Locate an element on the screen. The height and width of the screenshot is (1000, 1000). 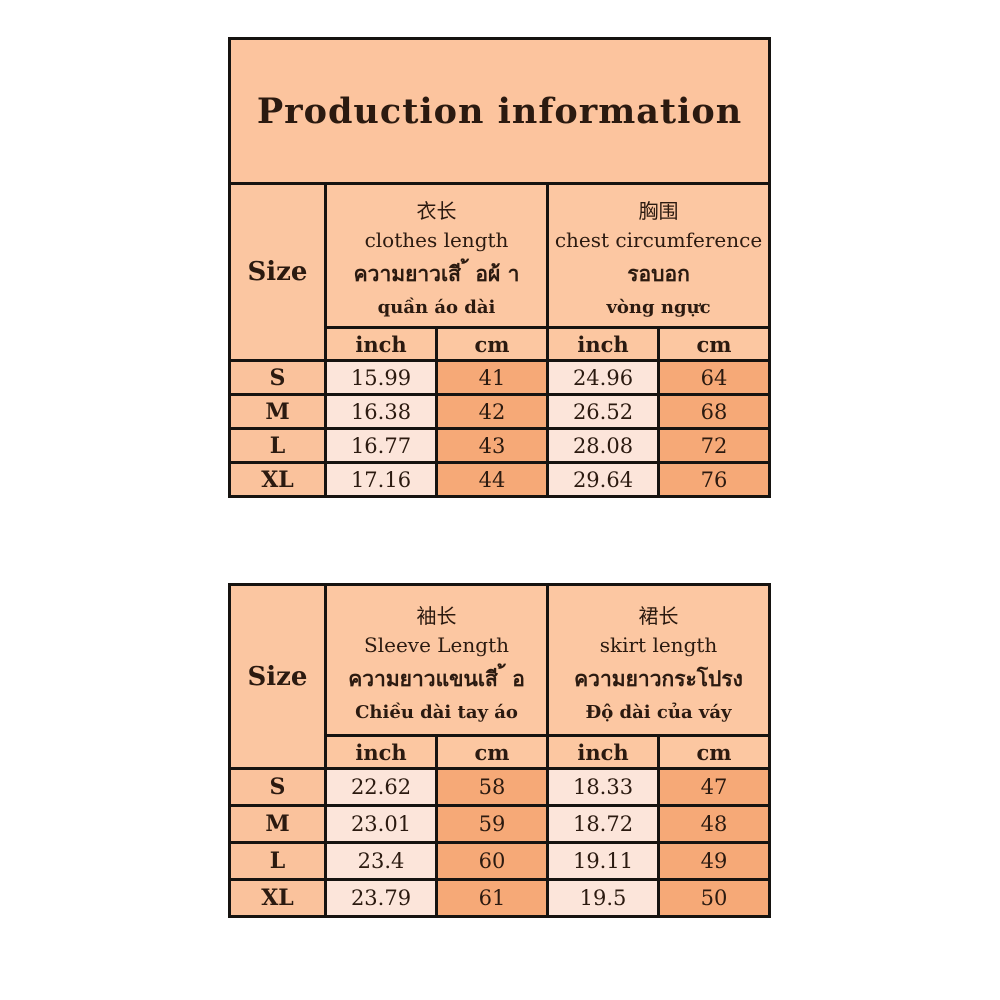
measurement-value: 59 is located at coordinates (492, 824).